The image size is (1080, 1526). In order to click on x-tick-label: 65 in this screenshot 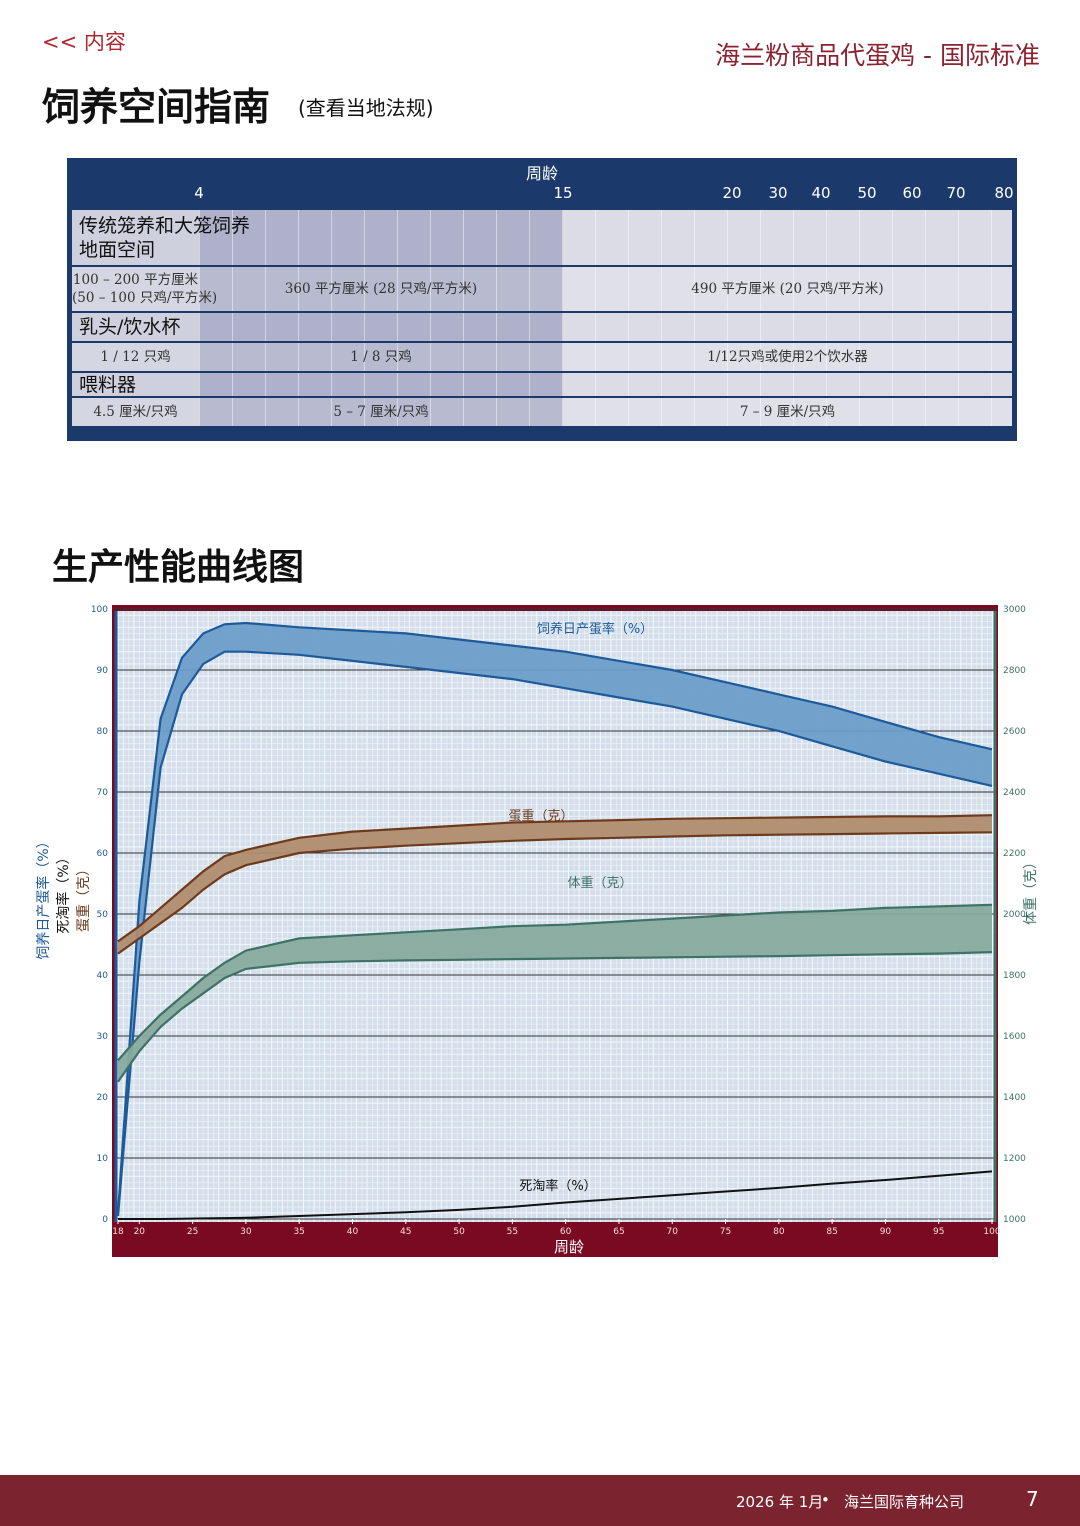, I will do `click(618, 1232)`.